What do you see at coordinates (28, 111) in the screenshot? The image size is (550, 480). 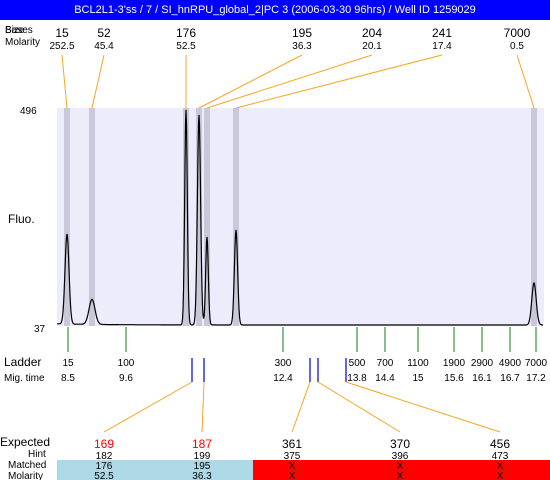 I see `y-axis-max: 496` at bounding box center [28, 111].